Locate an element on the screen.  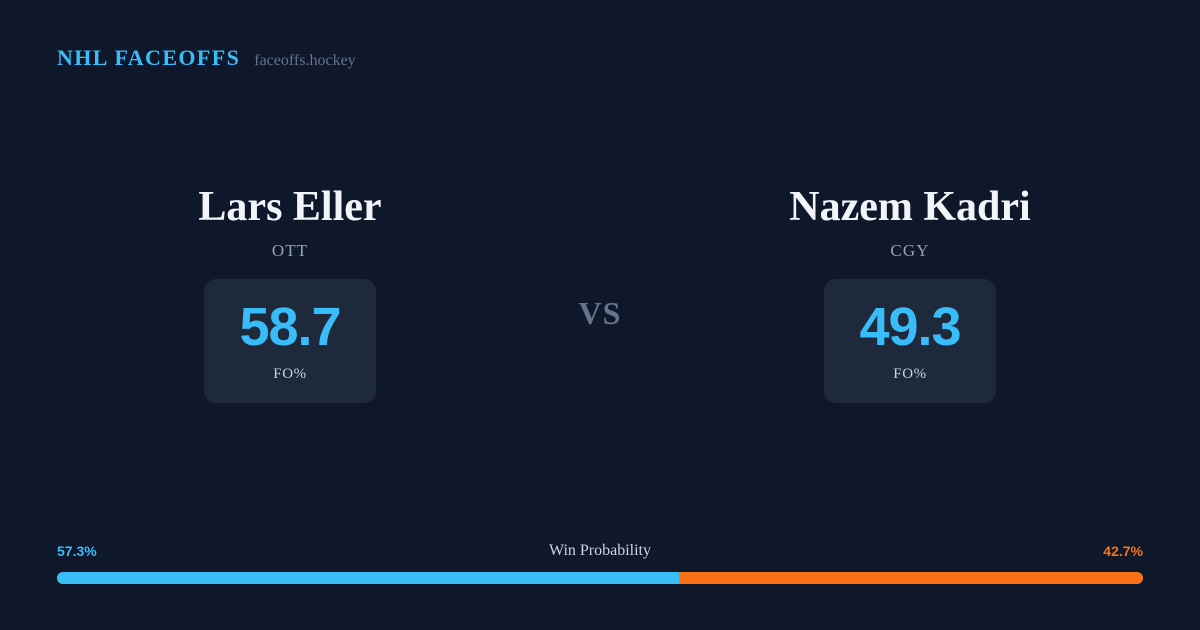
site-header: NHL FACEOFFS faceoffs.hockey is located at coordinates (206, 58).